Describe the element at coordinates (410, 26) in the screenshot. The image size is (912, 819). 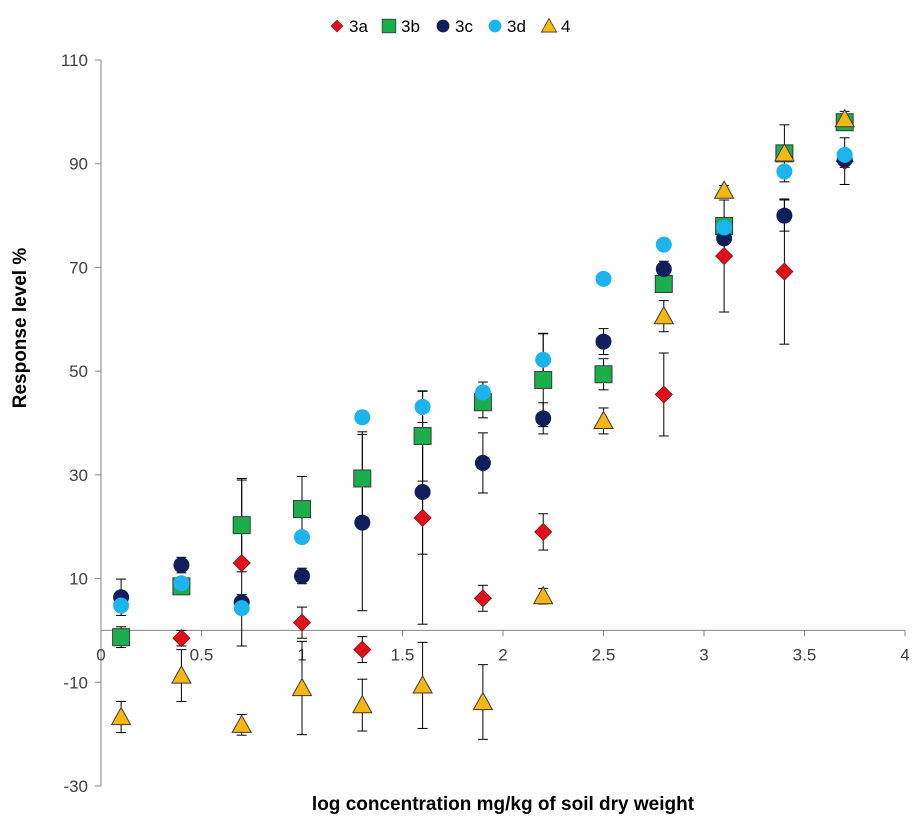
I see `legend-label: 3b` at that location.